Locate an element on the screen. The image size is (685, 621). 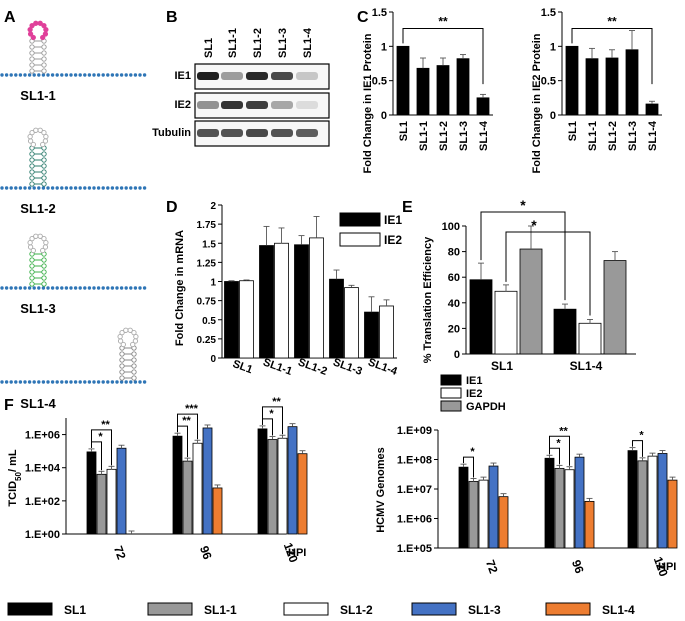
chart-c-ie2-error-bar is located at coordinates (632, 40).